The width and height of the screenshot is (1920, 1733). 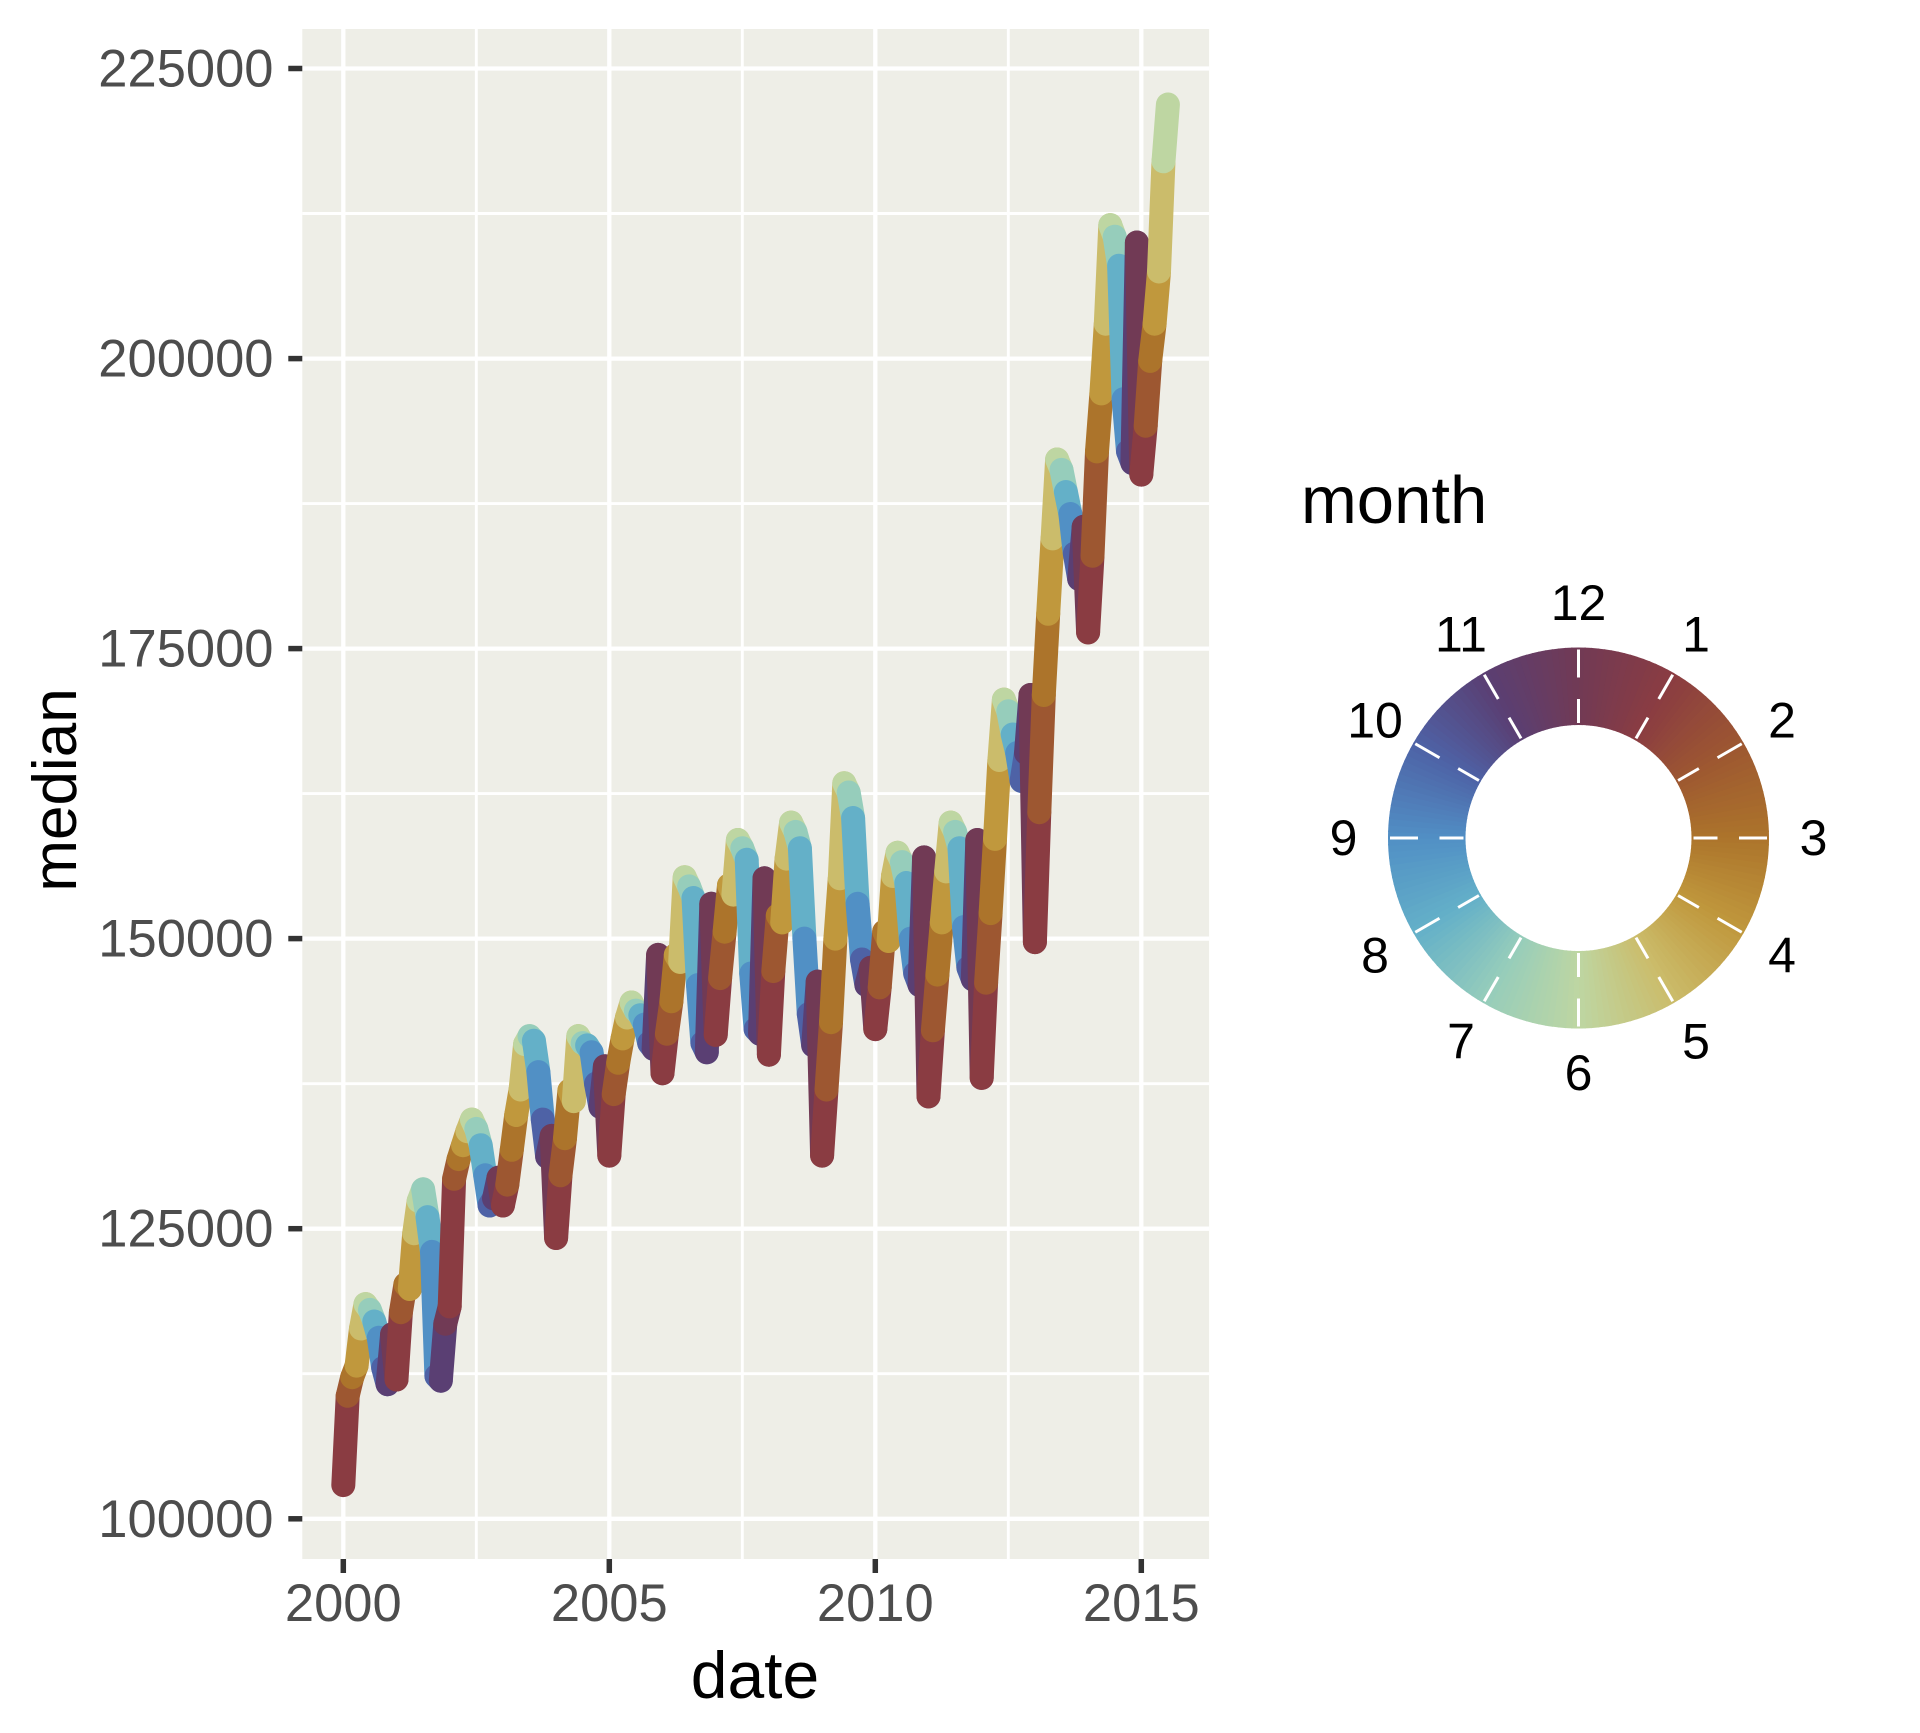 What do you see at coordinates (55, 789) in the screenshot?
I see `svg-text: median` at bounding box center [55, 789].